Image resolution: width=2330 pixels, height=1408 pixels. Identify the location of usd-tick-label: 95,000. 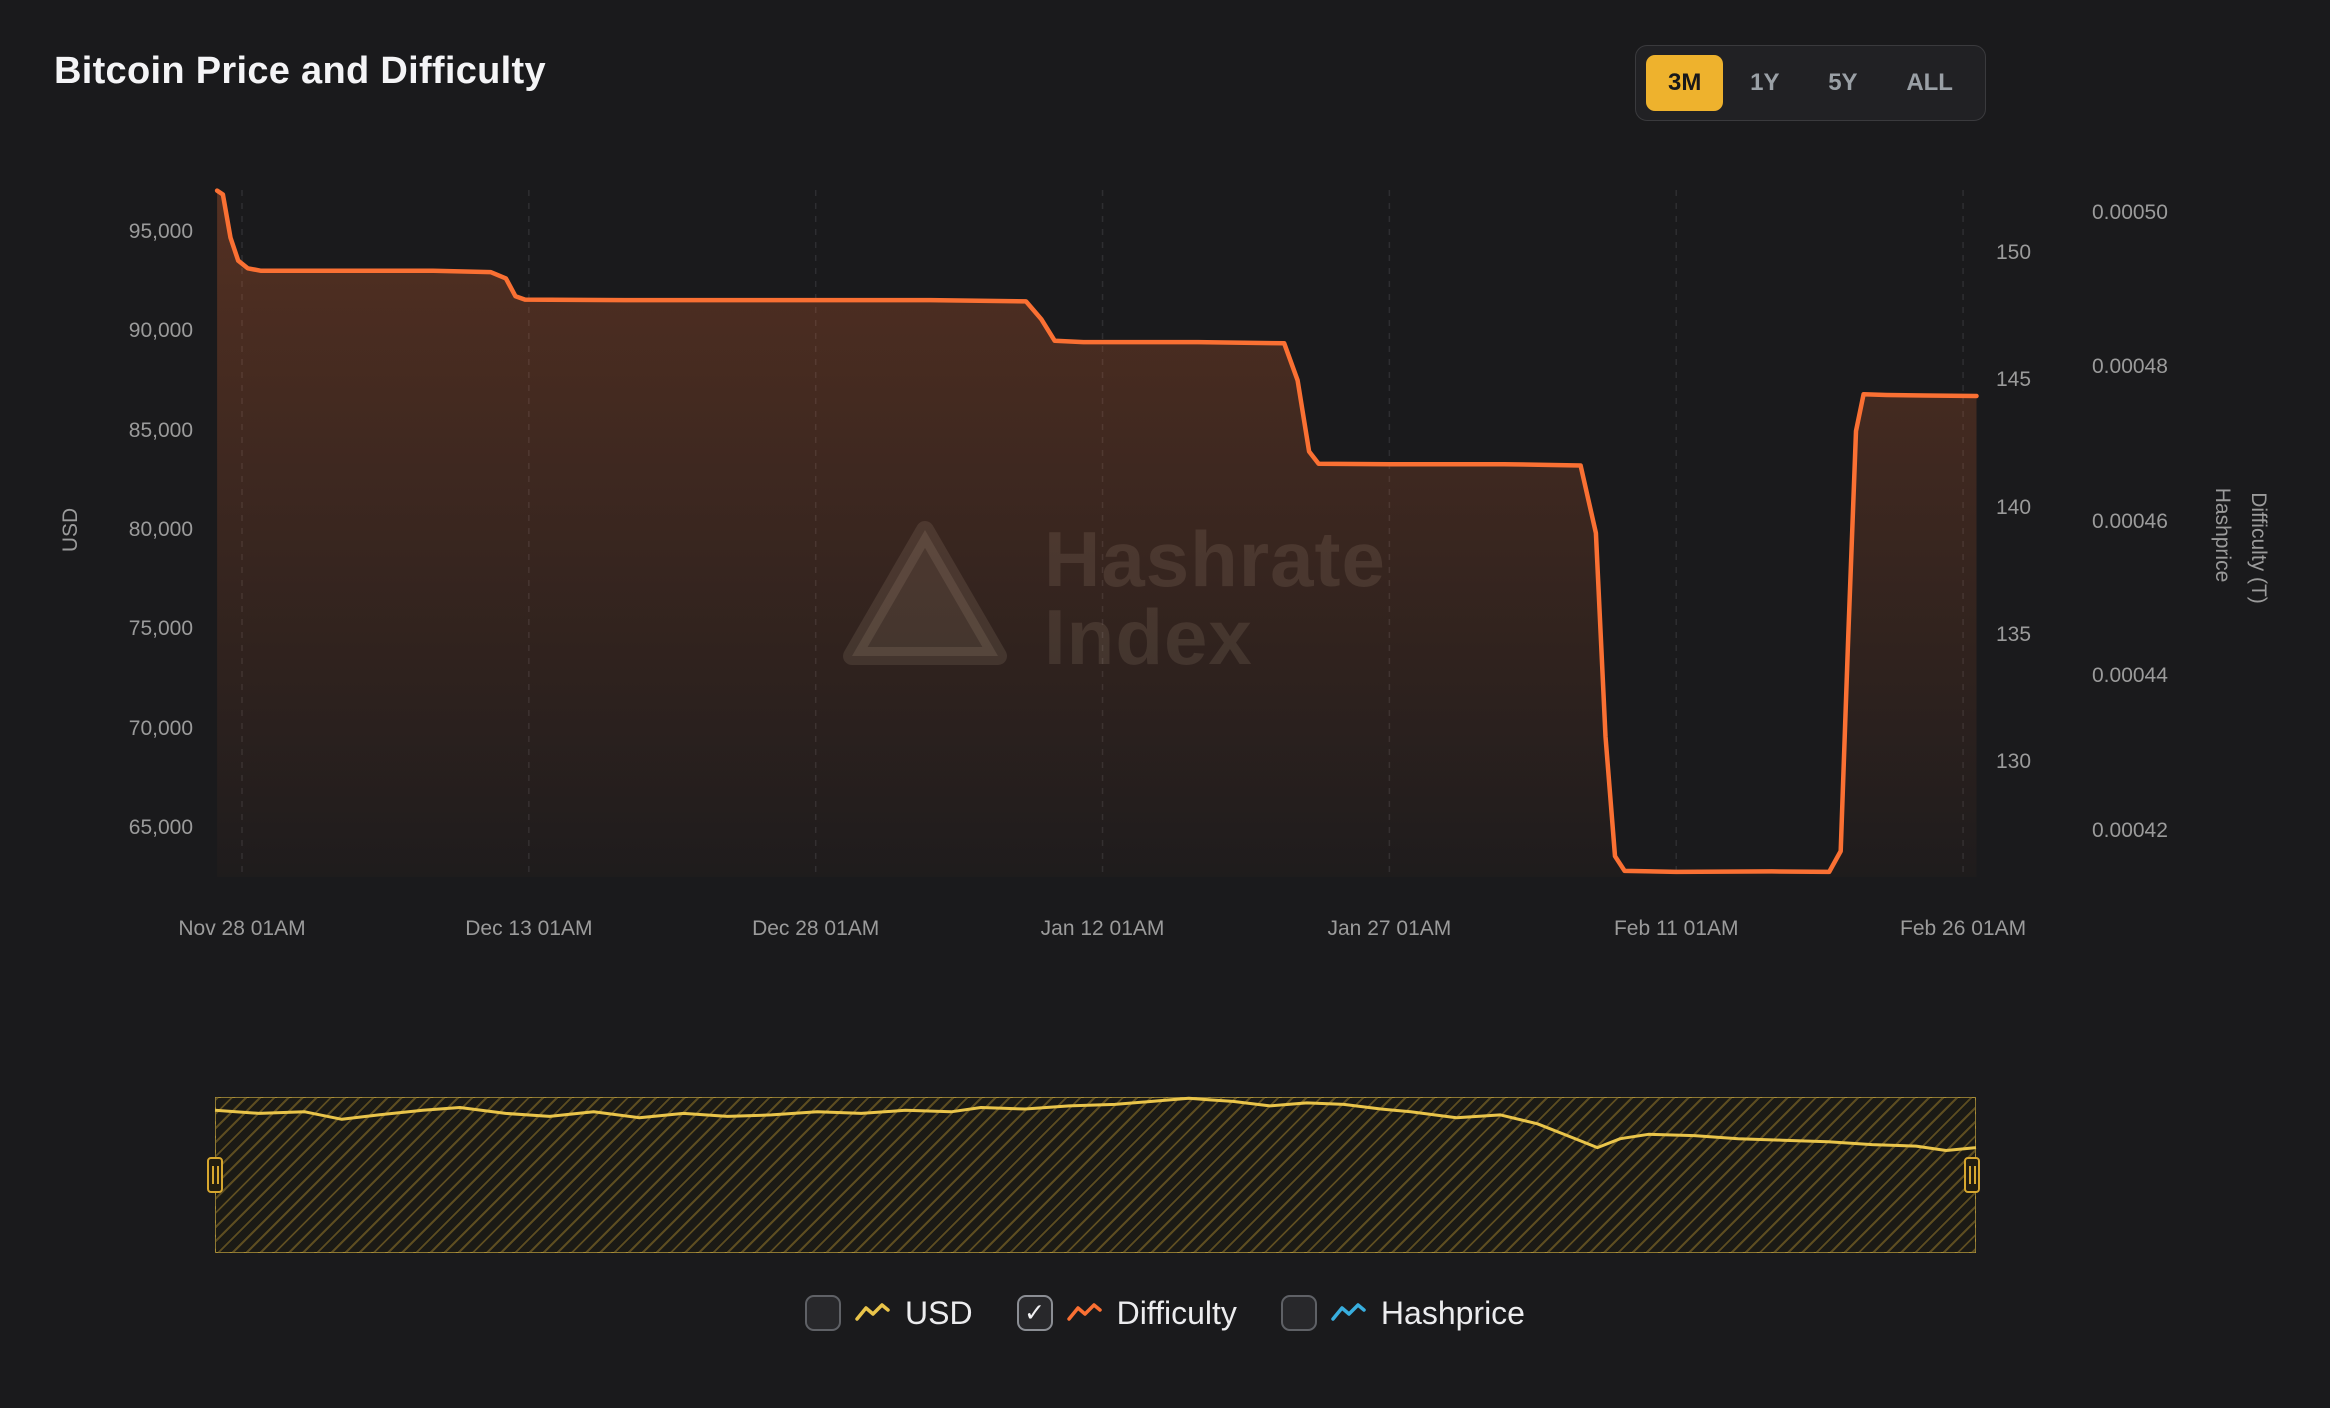
(160, 231).